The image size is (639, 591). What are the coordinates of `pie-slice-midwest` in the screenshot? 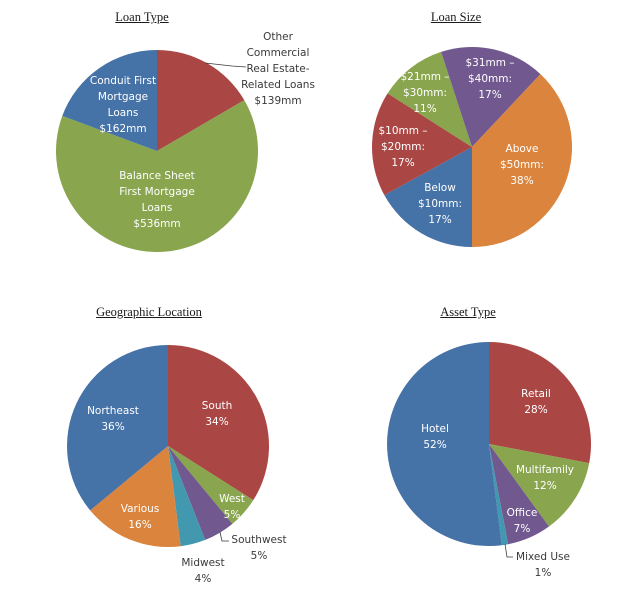 It's located at (187, 496).